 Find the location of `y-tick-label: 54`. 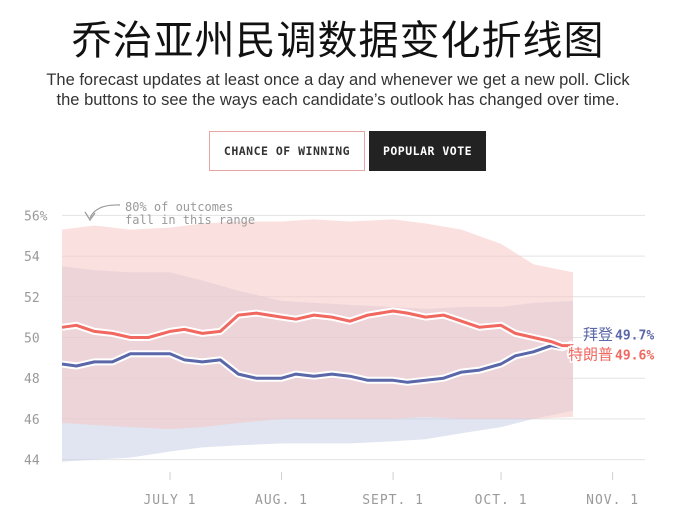

y-tick-label: 54 is located at coordinates (32, 257).